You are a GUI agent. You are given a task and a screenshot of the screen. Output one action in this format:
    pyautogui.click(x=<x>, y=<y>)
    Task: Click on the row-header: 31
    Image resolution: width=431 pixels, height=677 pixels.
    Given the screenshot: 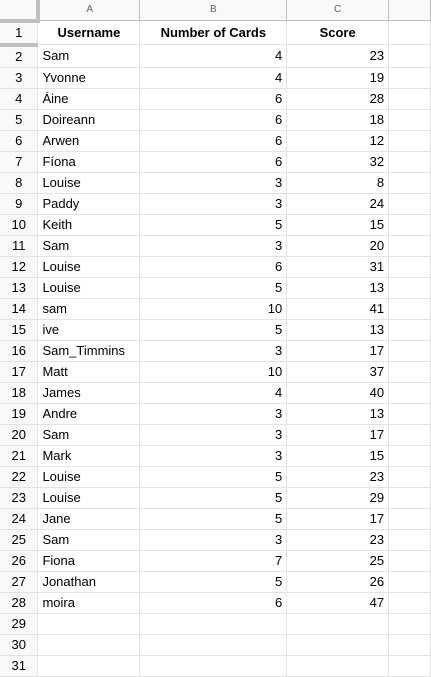 What is the action you would take?
    pyautogui.click(x=19, y=666)
    